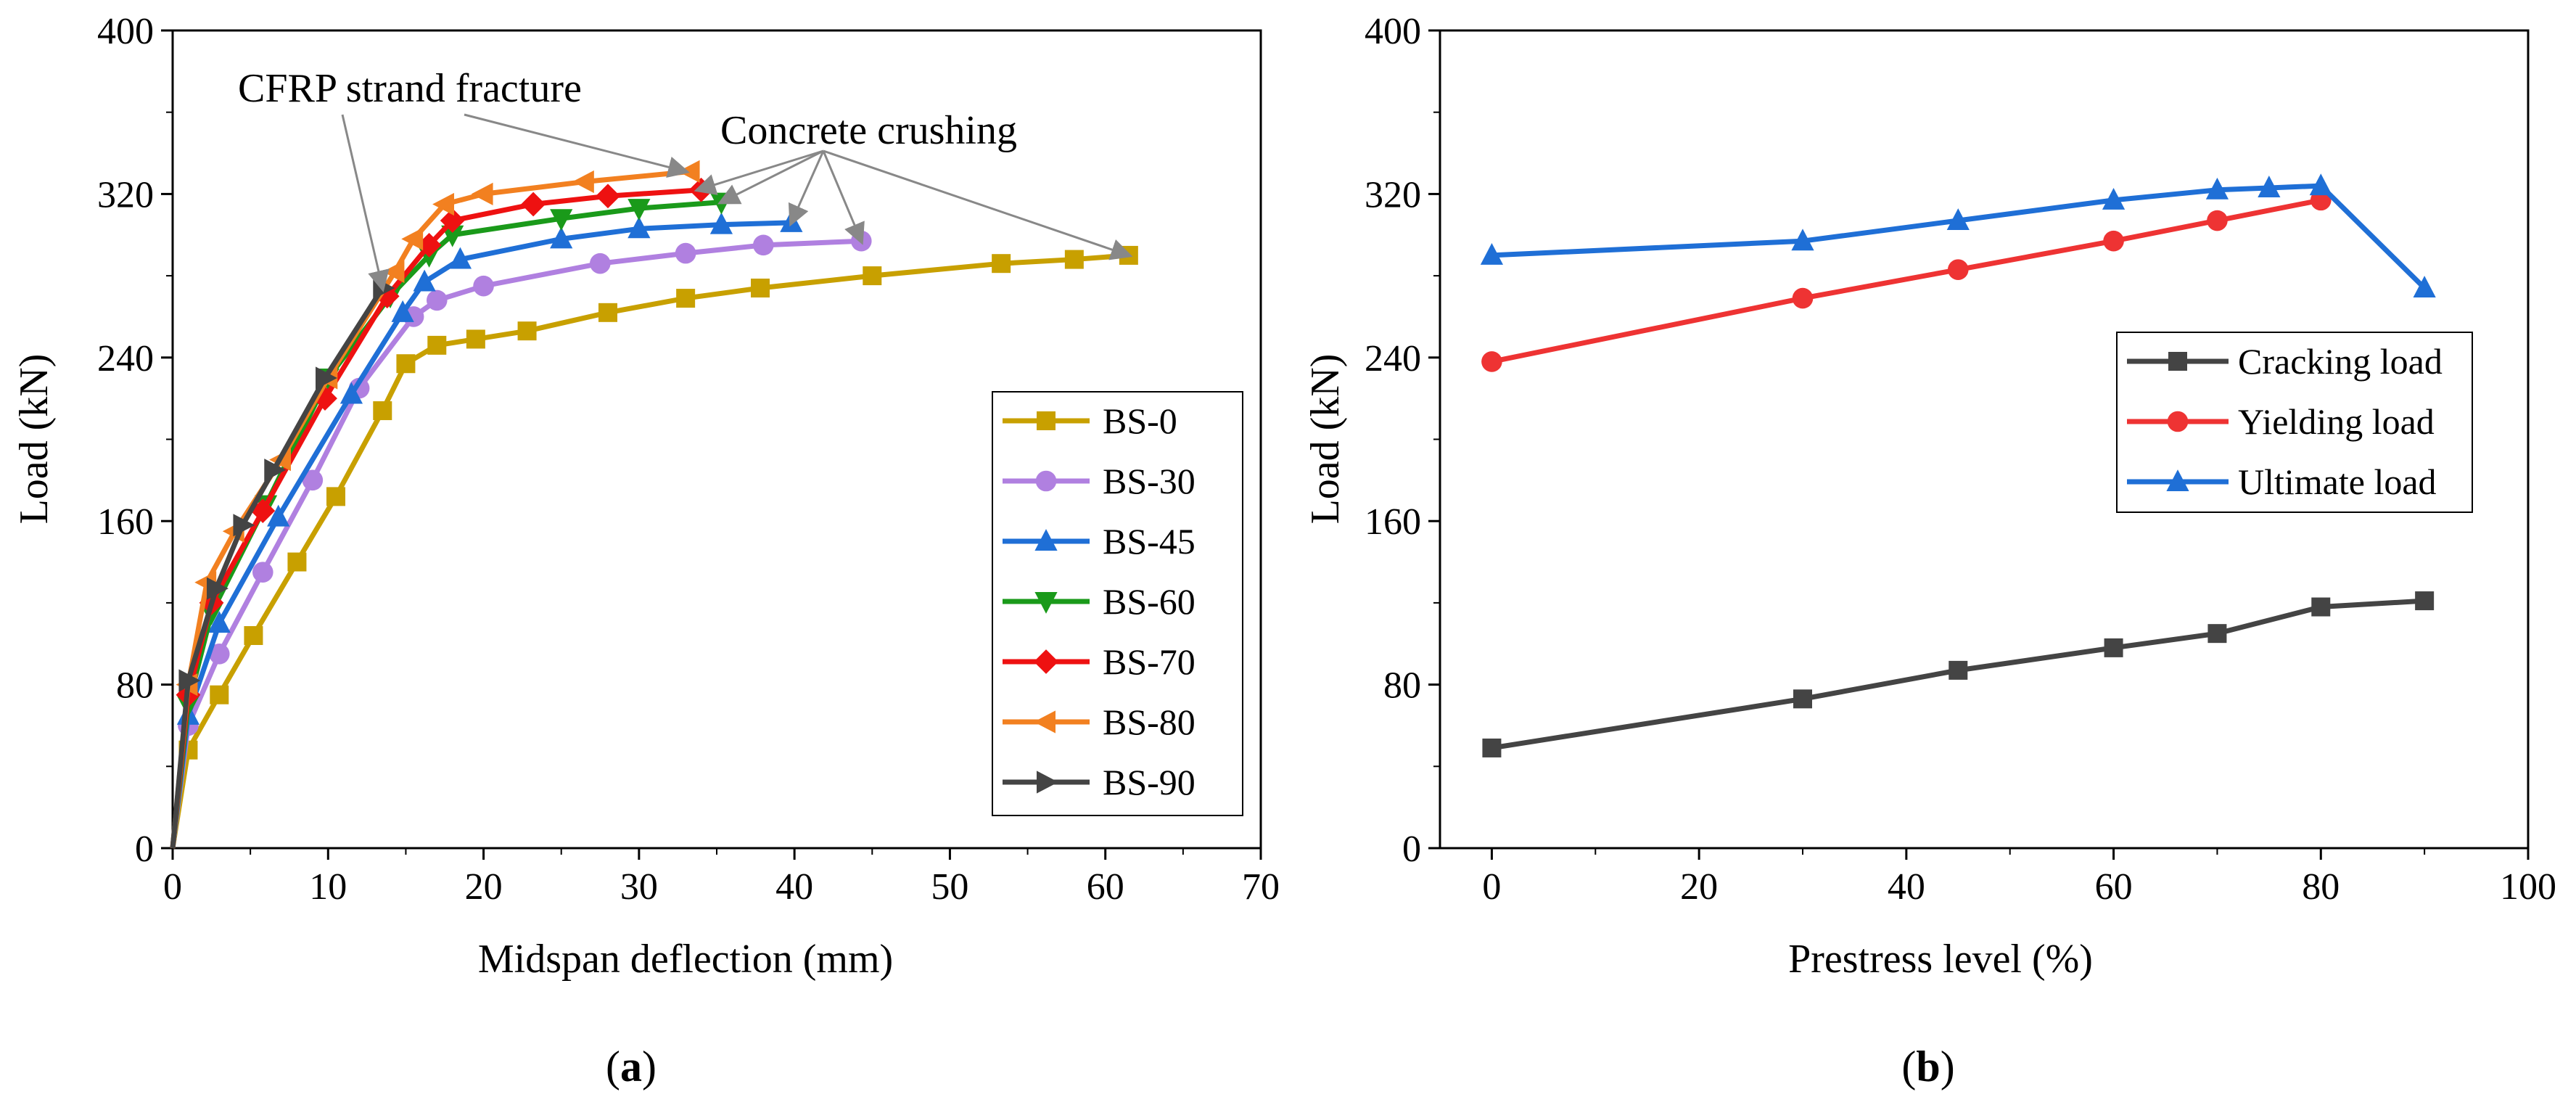 The width and height of the screenshot is (2576, 1097). I want to click on legend-label: Cracking load, so click(2340, 362).